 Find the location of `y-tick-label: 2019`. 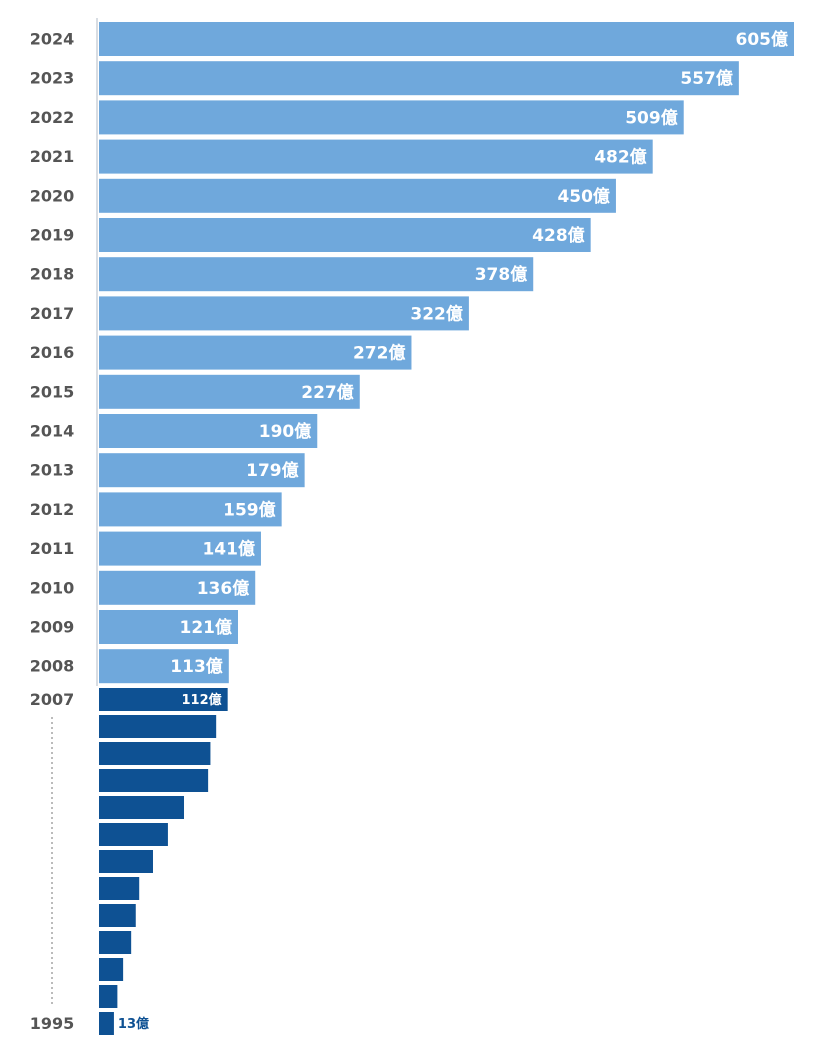

y-tick-label: 2019 is located at coordinates (52, 235).